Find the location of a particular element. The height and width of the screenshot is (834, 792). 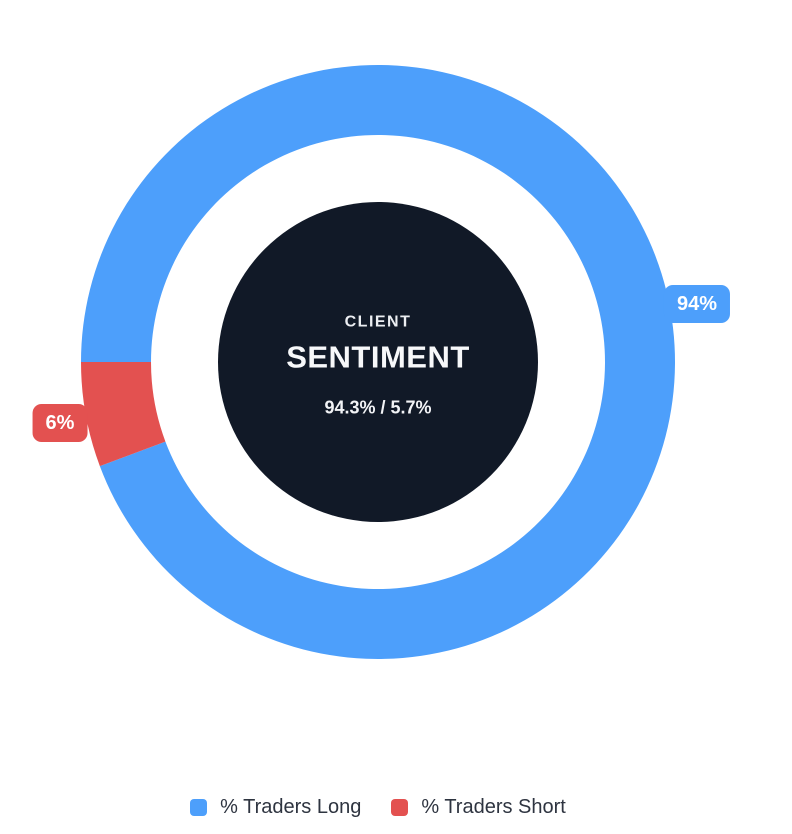

legend-item-traders-long: % Traders Long is located at coordinates (275, 807).